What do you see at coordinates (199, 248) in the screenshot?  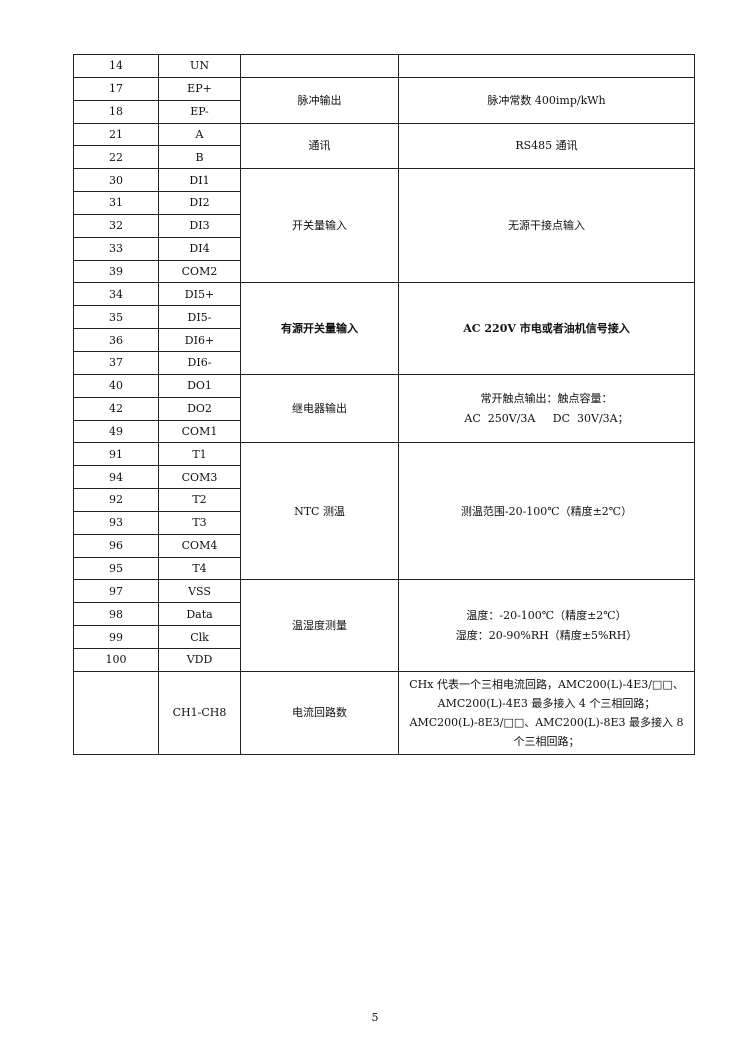 I see `terminal-cell: DI4` at bounding box center [199, 248].